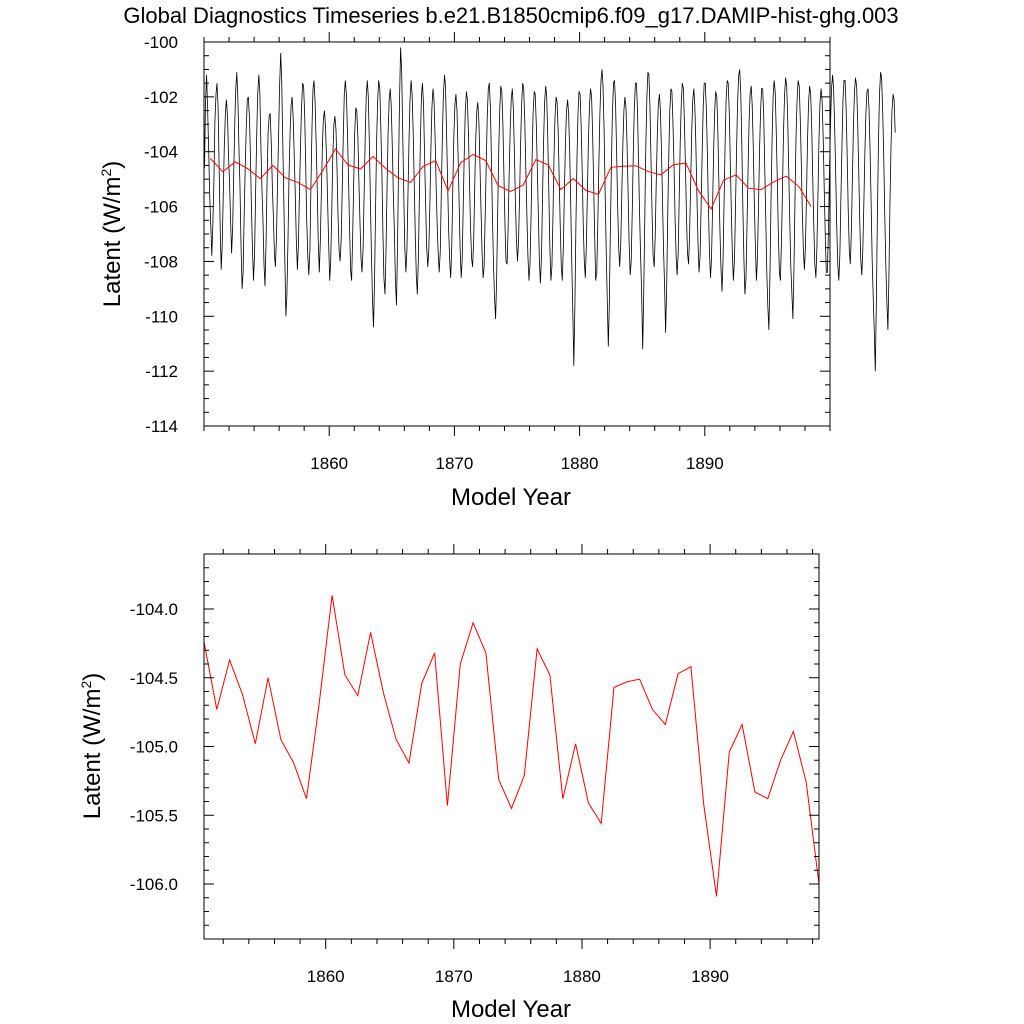 The height and width of the screenshot is (1024, 1024). What do you see at coordinates (92, 746) in the screenshot?
I see `panel-bottom-ylabel: Latent (W/m2)` at bounding box center [92, 746].